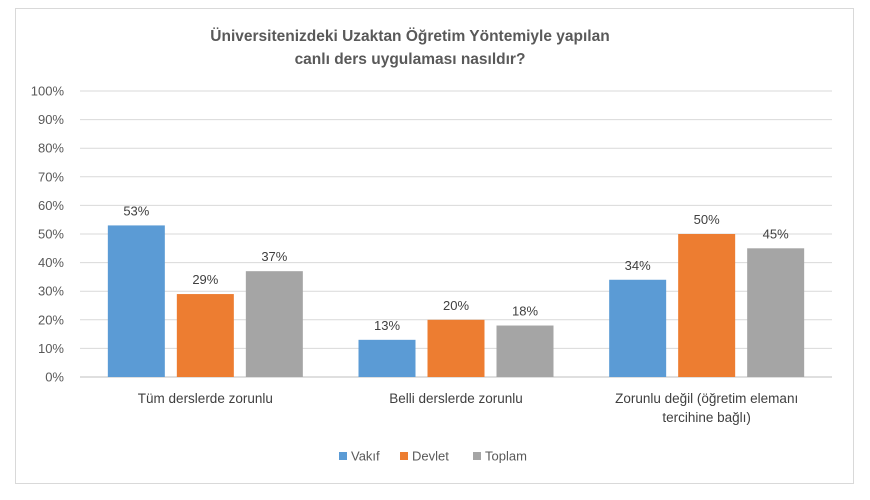 Image resolution: width=870 pixels, height=500 pixels. Describe the element at coordinates (387, 325) in the screenshot. I see `data-label: 13%` at that location.